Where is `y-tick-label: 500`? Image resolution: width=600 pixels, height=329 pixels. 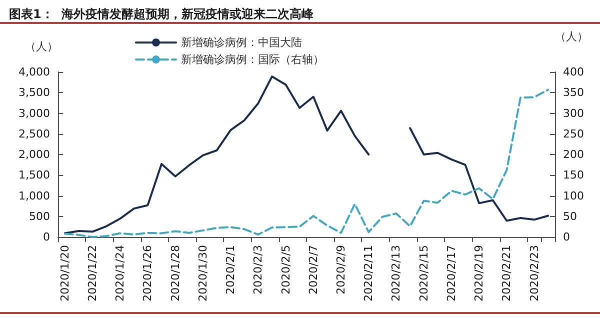
y-tick-label: 500 is located at coordinates (39, 216).